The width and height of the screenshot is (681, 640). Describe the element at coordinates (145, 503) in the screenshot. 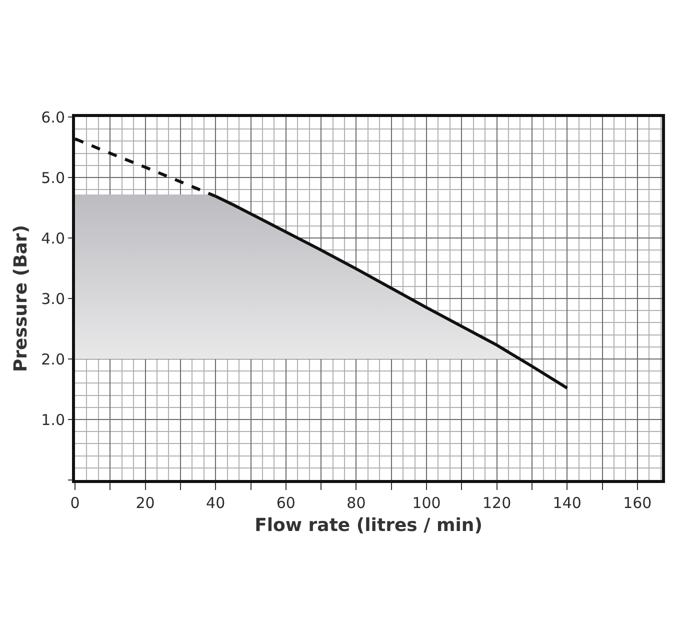

I see `x-tick-label: 20` at that location.